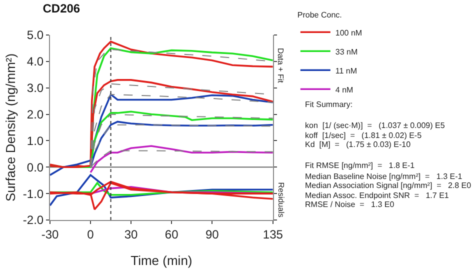 The width and height of the screenshot is (475, 272). I want to click on text: kon [1/ (sec·M)] = (1.037 ± 0.009) E5, so click(375, 125).